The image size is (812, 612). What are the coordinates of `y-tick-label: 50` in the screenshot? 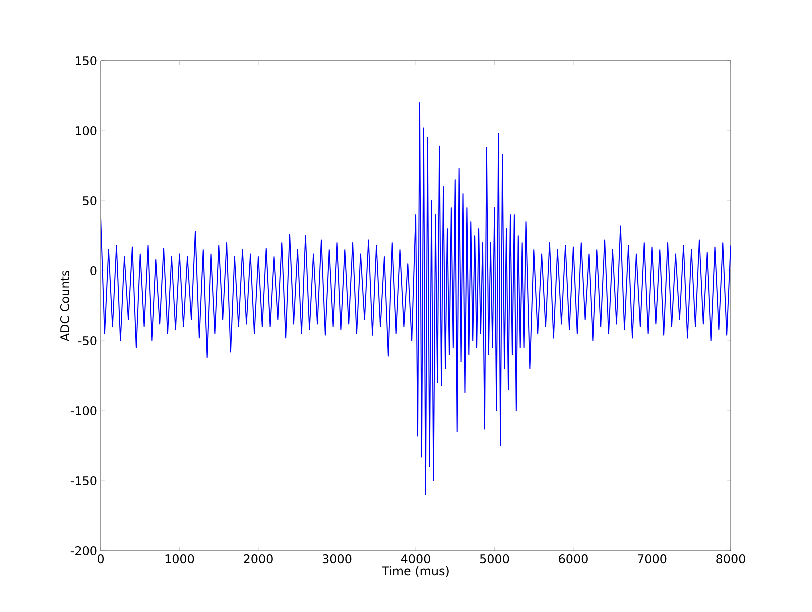 It's located at (90, 201).